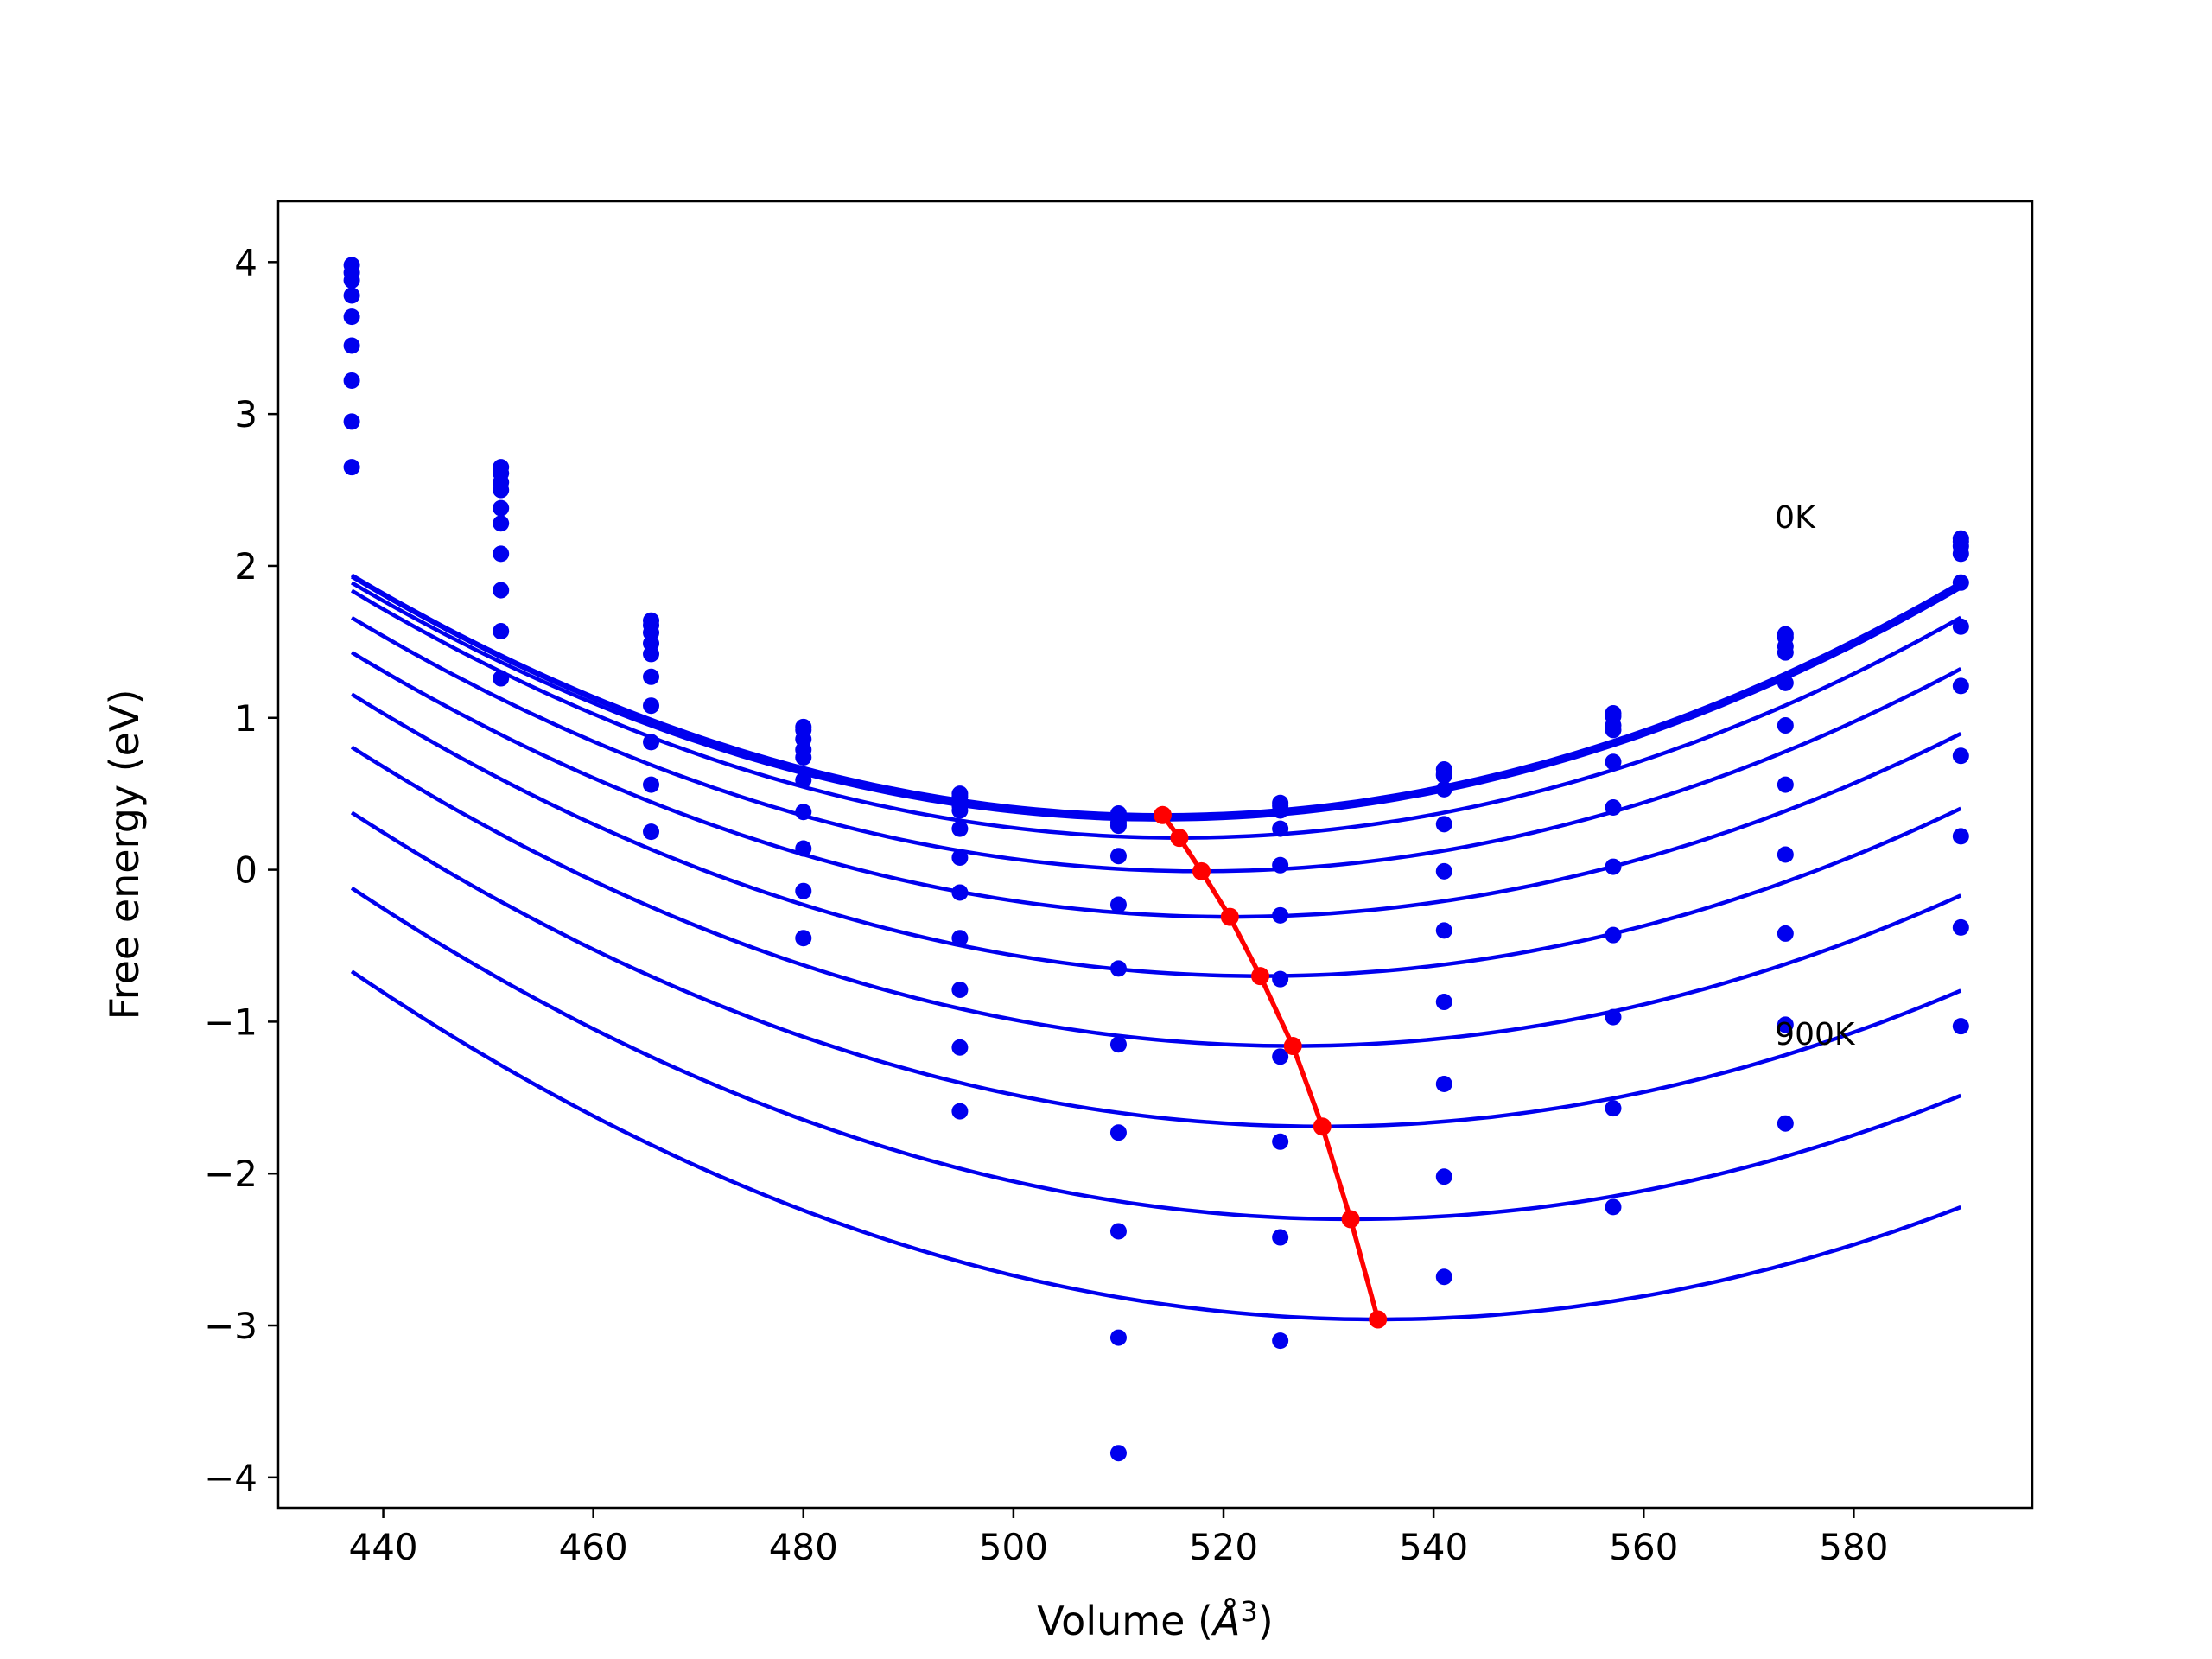  I want to click on x-tick-label: 460, so click(593, 1547).